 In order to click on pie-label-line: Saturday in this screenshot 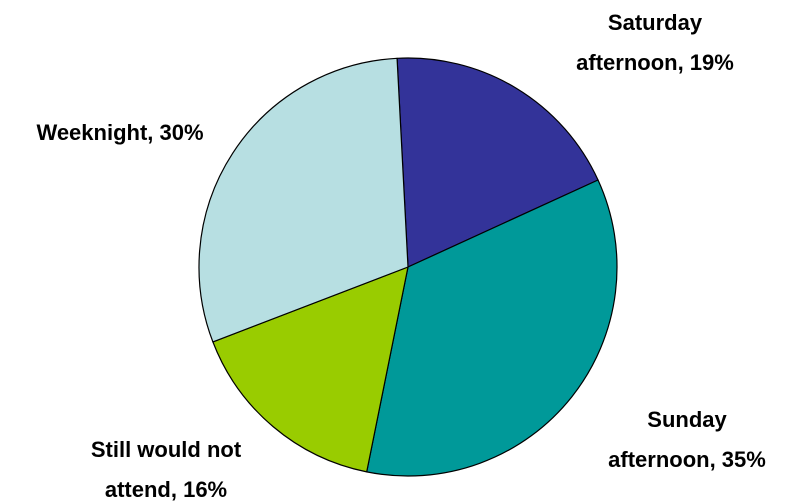, I will do `click(655, 22)`.